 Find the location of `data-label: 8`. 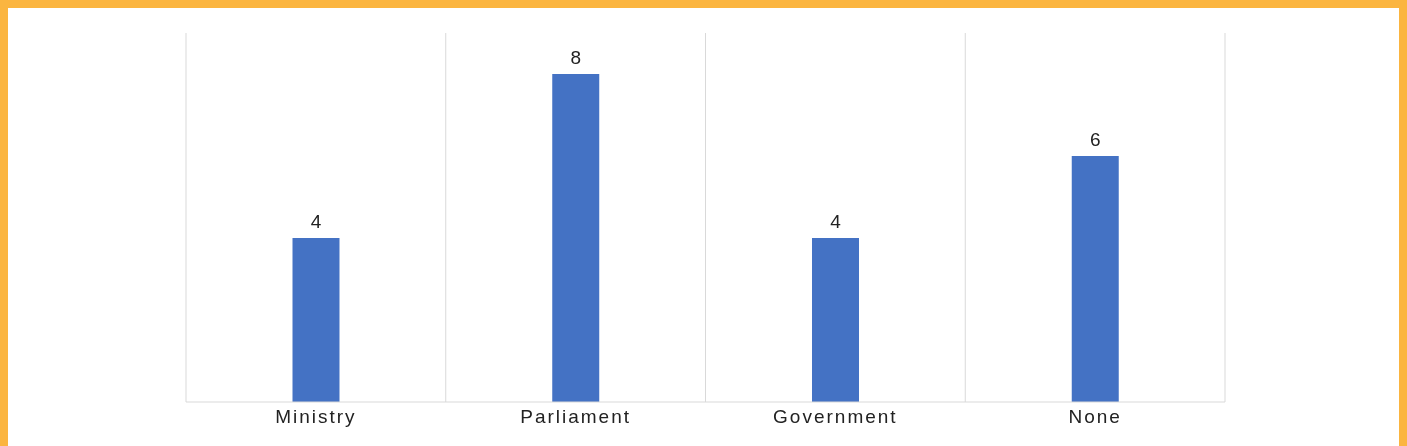

data-label: 8 is located at coordinates (576, 57).